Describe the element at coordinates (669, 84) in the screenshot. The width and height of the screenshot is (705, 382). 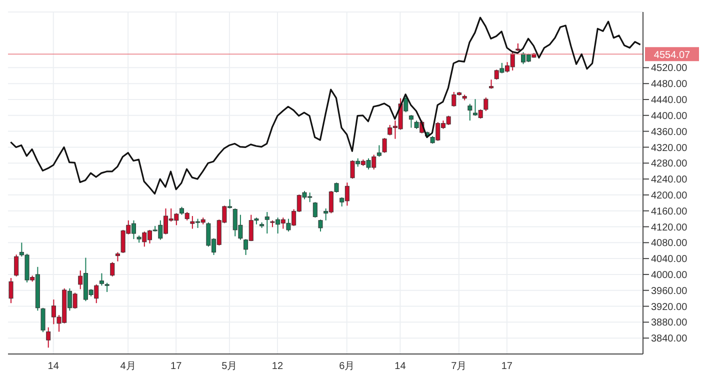
I see `y-tick-label: 4480.00` at that location.